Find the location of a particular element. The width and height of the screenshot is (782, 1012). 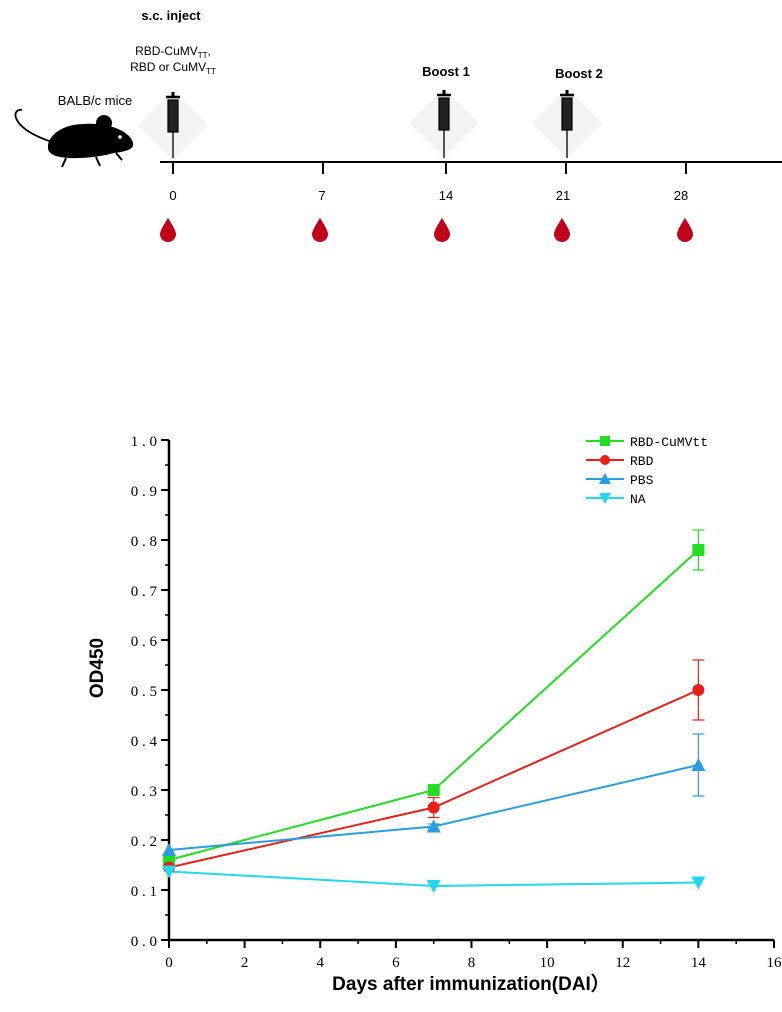

x-tick-label: 10 is located at coordinates (547, 963).